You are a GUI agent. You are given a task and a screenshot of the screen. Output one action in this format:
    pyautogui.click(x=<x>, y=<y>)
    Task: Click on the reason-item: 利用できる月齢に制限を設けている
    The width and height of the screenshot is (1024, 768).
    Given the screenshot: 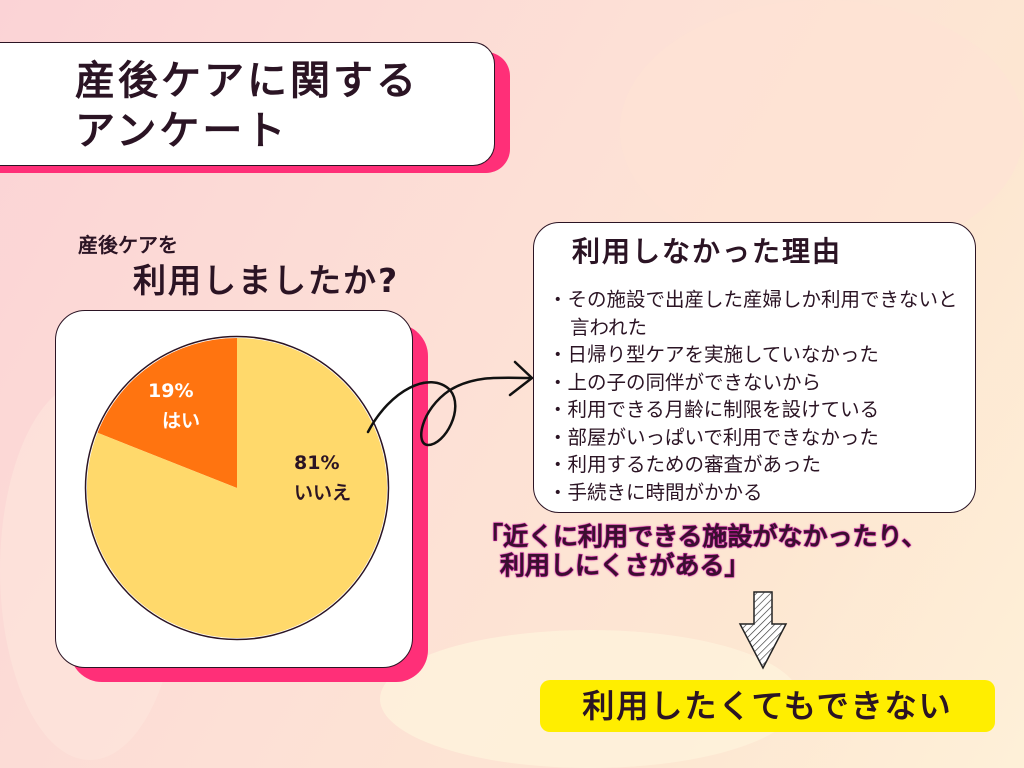 What is the action you would take?
    pyautogui.click(x=758, y=410)
    